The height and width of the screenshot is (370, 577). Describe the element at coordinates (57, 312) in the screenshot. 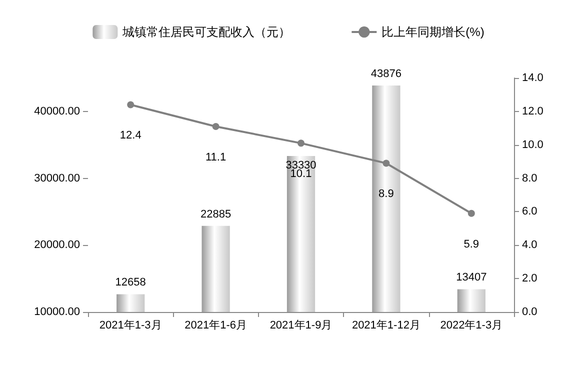

I see `y-tick-label: 10000.00` at that location.